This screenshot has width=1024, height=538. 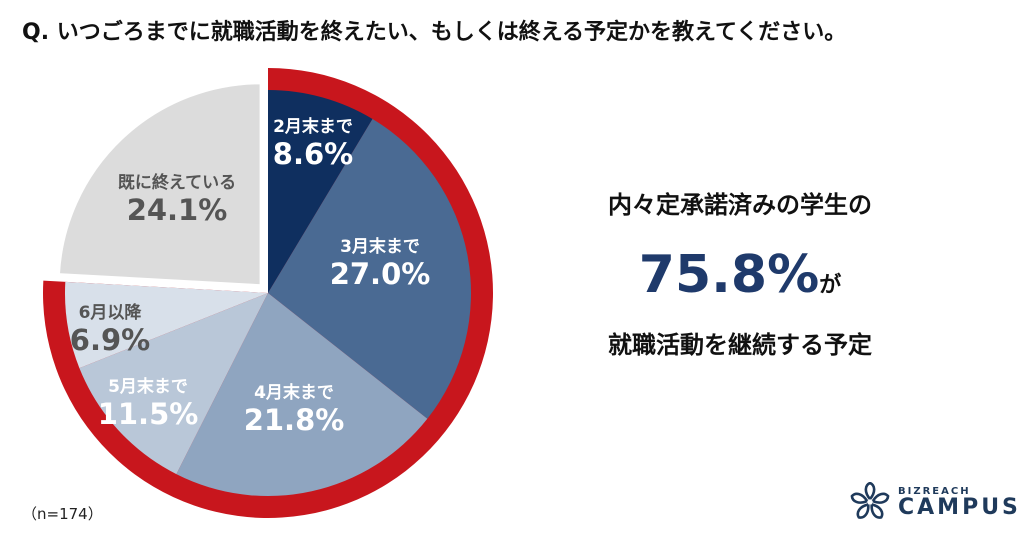 I want to click on slice-value: 24.1%, so click(x=177, y=210).